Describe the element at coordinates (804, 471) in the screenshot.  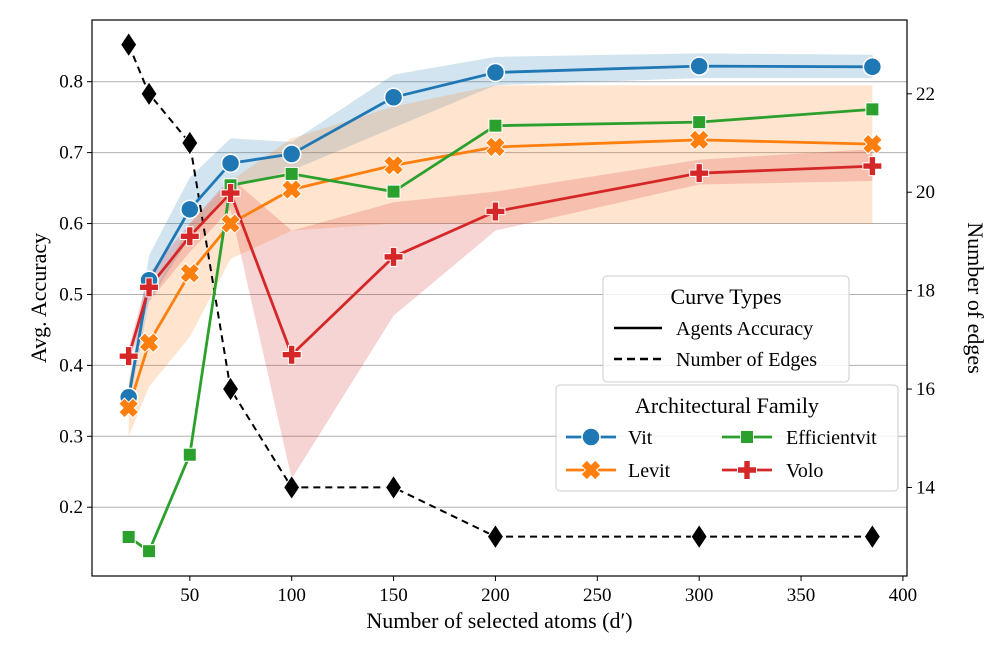
I see `legend-volo-label: Volo` at that location.